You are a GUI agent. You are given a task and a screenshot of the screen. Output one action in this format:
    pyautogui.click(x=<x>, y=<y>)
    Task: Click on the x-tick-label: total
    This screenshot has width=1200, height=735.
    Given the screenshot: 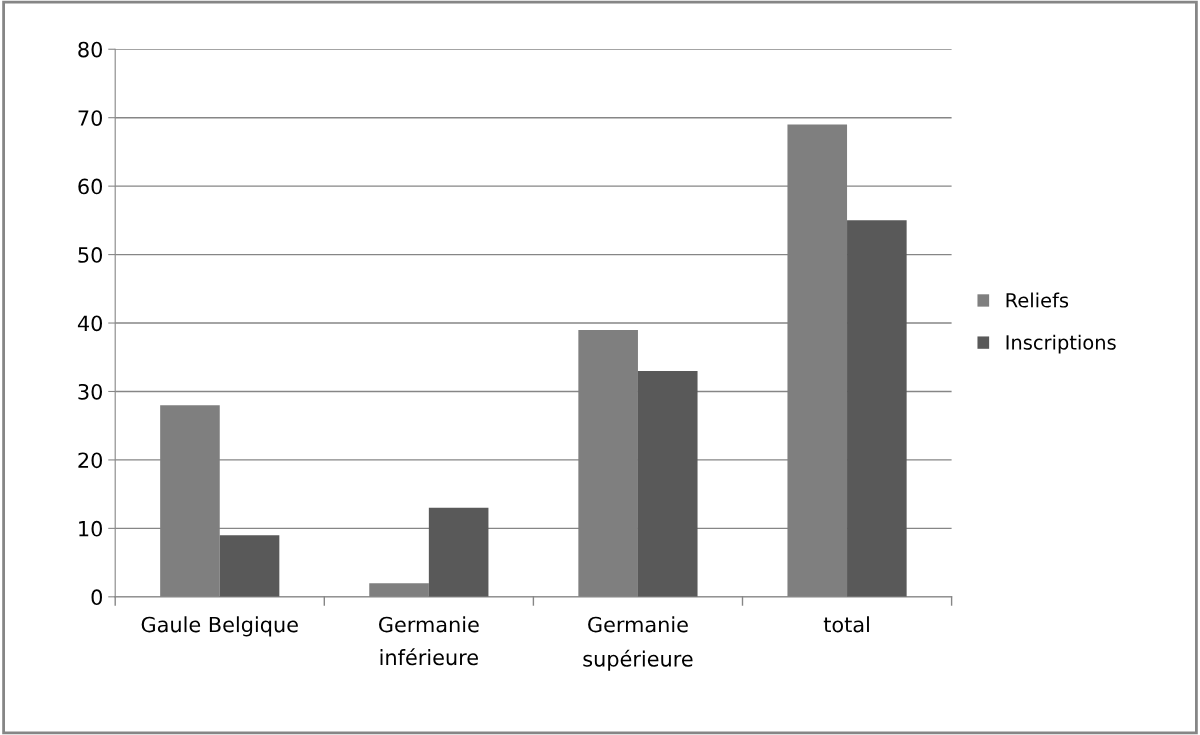 What is the action you would take?
    pyautogui.click(x=846, y=624)
    